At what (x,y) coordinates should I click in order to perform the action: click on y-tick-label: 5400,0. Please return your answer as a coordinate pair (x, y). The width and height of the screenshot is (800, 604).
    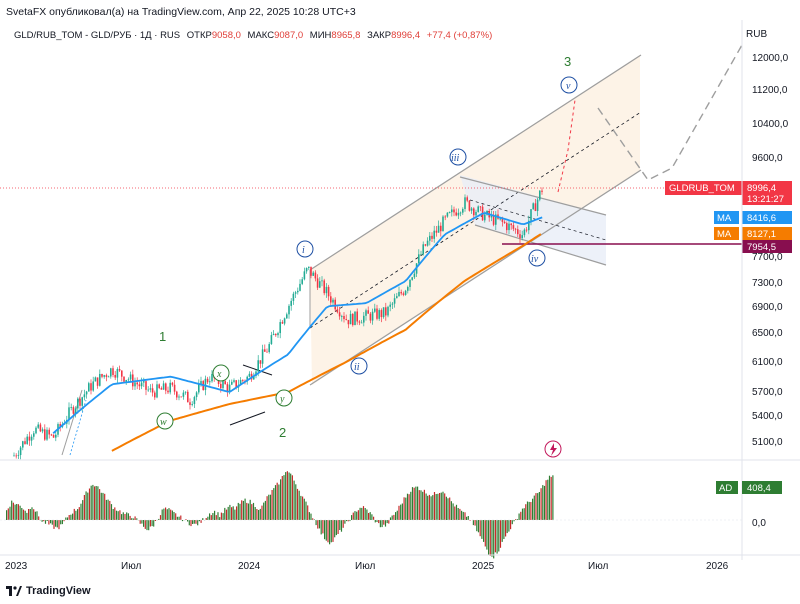
    Looking at the image, I should click on (767, 416).